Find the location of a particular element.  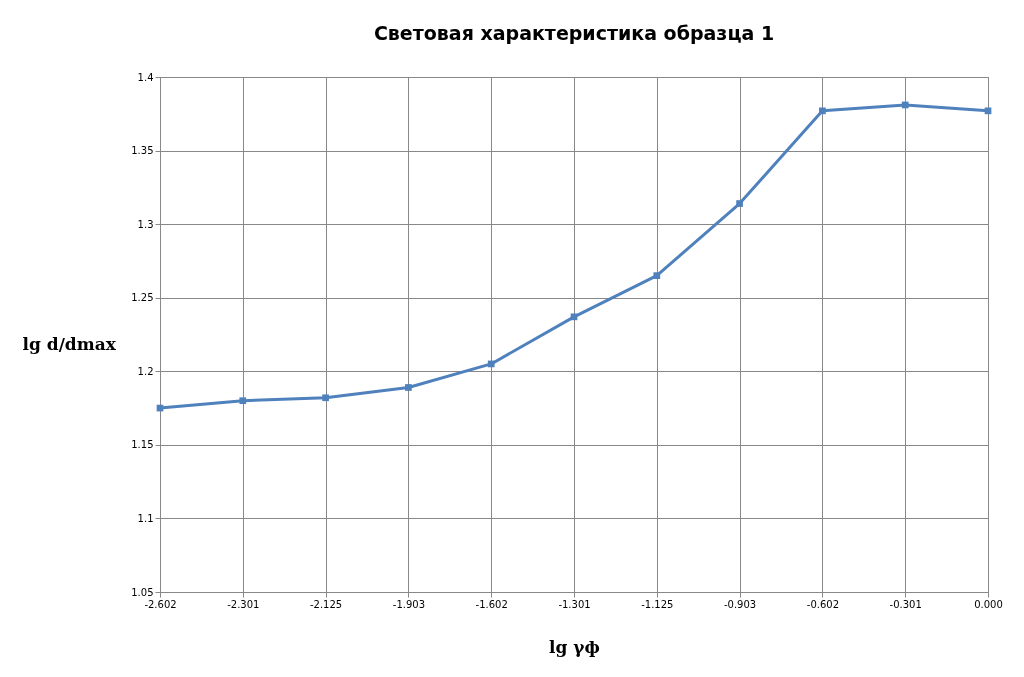

x-tick-label: -1.125 is located at coordinates (657, 604).